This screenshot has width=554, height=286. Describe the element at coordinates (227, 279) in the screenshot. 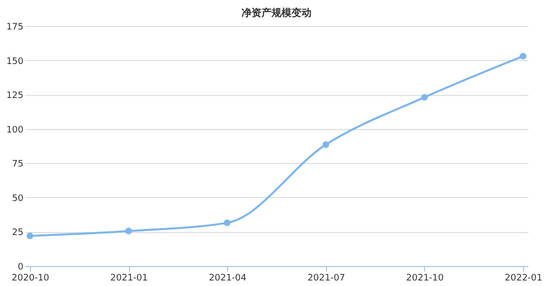

I see `x-tick-label: 2021-04` at that location.